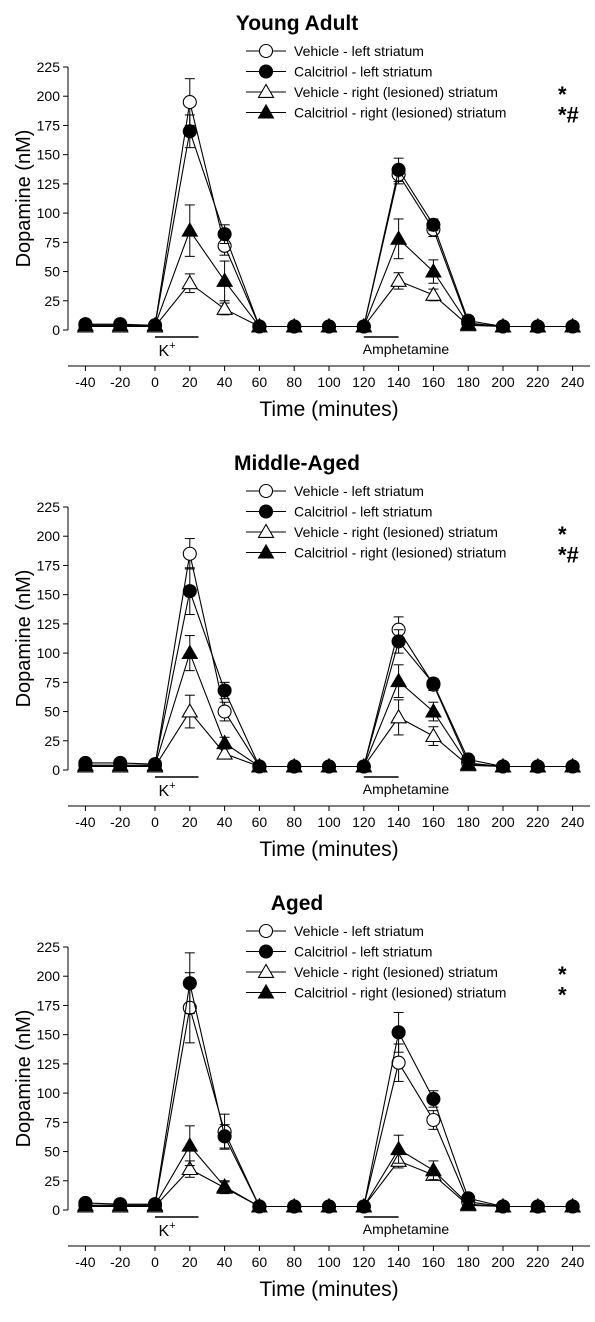 The image size is (595, 1322). I want to click on x-axis-label: Time (minutes), so click(328, 849).